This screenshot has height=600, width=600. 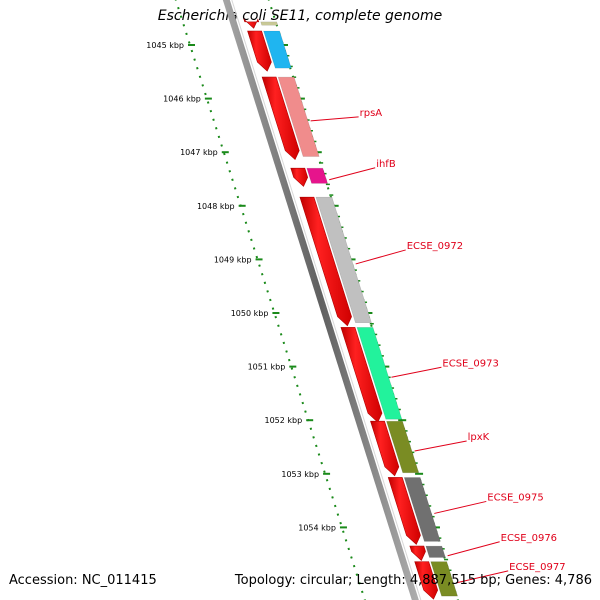 What do you see at coordinates (199, 152) in the screenshot?
I see `ruler-tick-label: 1047 kbp` at bounding box center [199, 152].